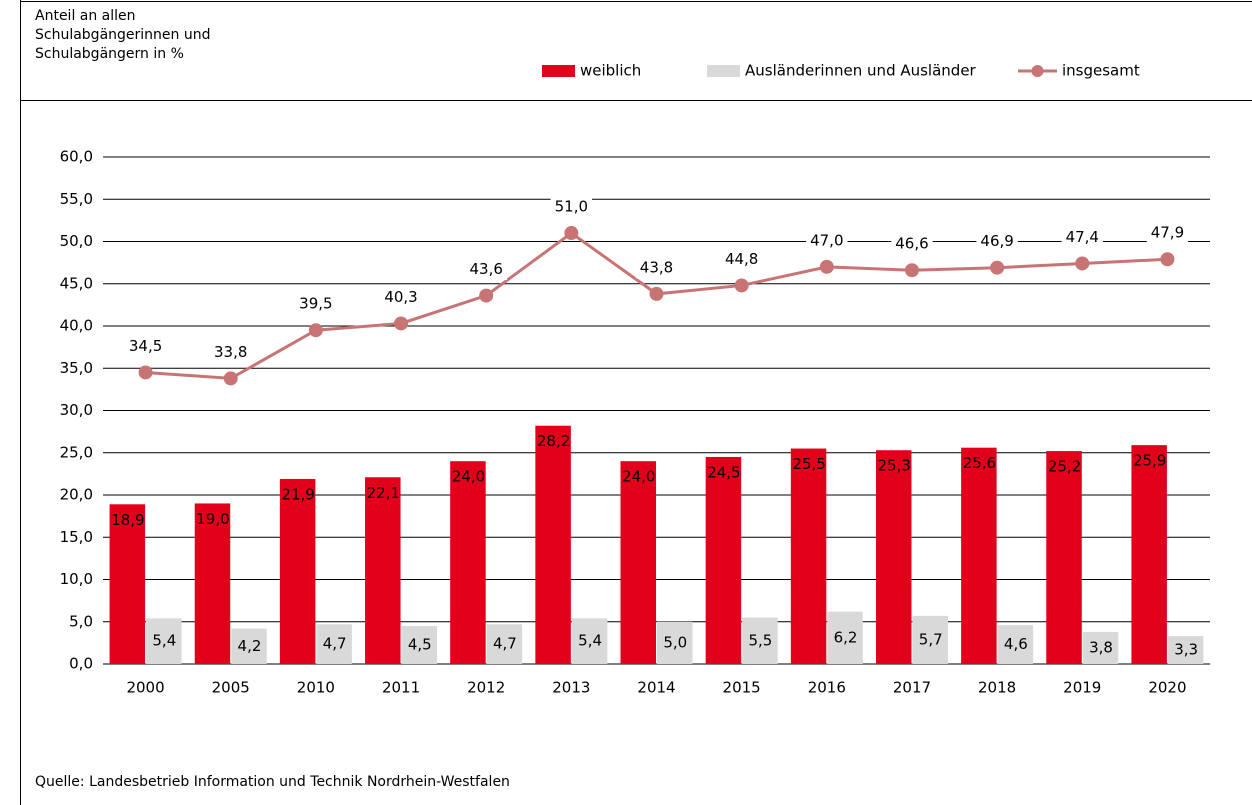 Image resolution: width=1252 pixels, height=805 pixels. What do you see at coordinates (1037, 71) in the screenshot?
I see `legend-marker` at bounding box center [1037, 71].